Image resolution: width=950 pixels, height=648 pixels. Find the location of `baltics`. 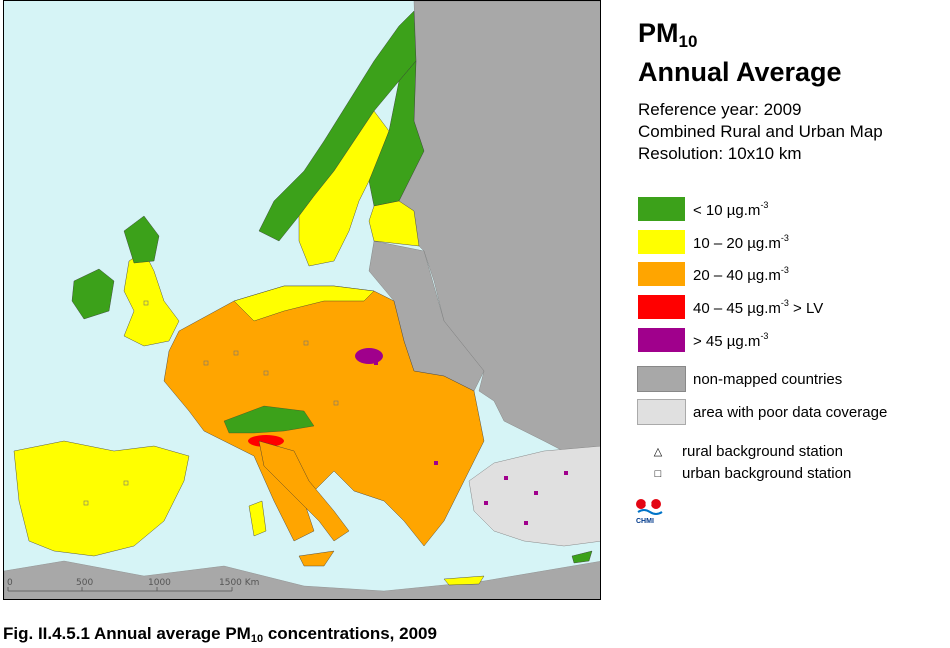

baltics is located at coordinates (394, 223).